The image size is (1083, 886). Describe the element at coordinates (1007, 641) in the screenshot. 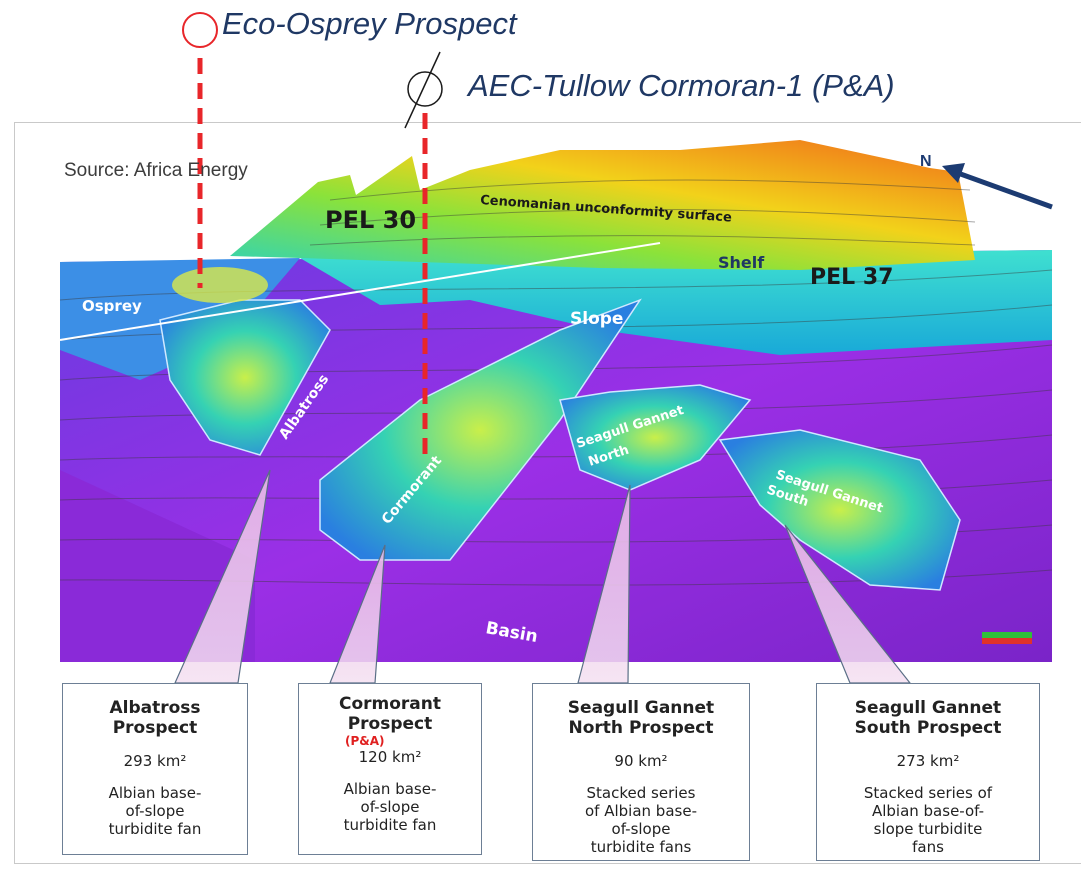

I see `scale-bar-red` at that location.